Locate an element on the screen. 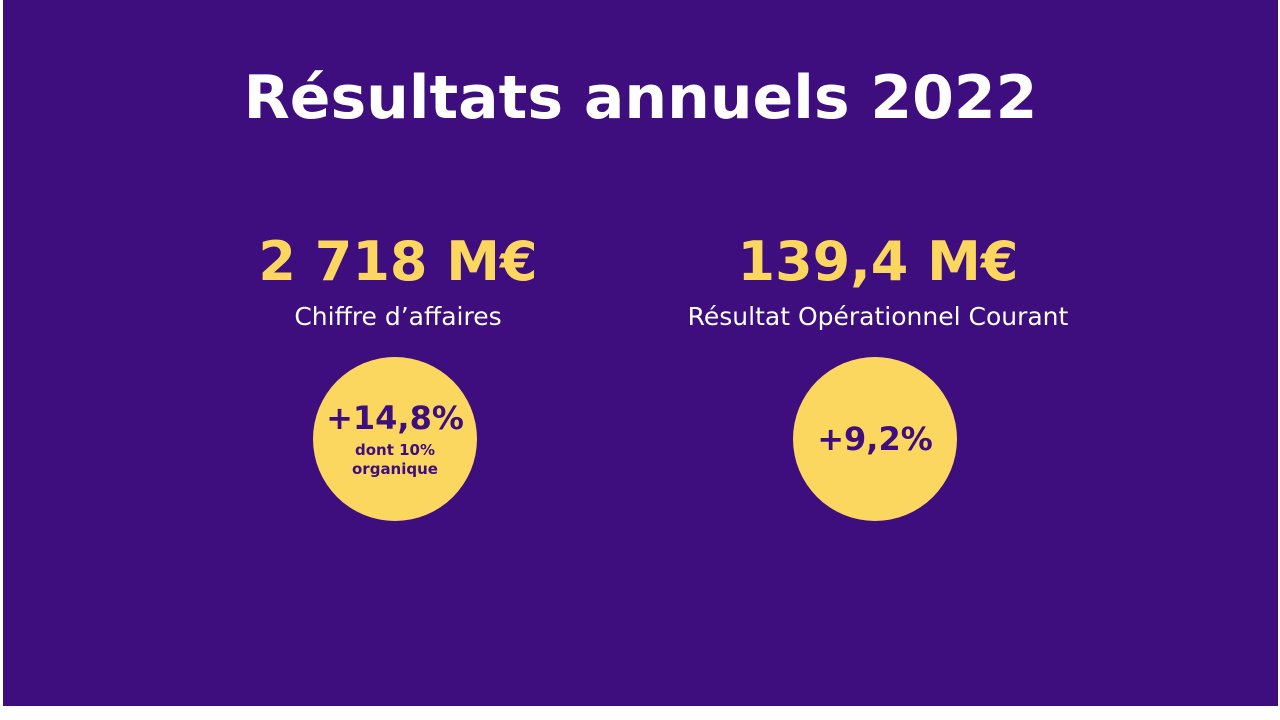 This screenshot has width=1280, height=720. kpi-revenue-value: 2 718 M€ is located at coordinates (398, 261).